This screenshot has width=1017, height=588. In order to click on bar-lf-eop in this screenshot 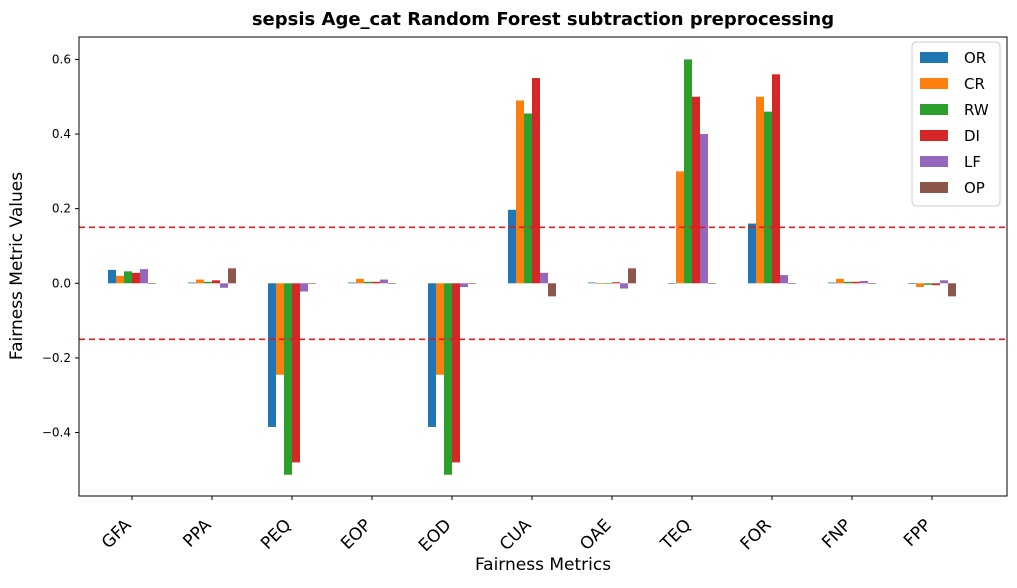, I will do `click(384, 281)`.